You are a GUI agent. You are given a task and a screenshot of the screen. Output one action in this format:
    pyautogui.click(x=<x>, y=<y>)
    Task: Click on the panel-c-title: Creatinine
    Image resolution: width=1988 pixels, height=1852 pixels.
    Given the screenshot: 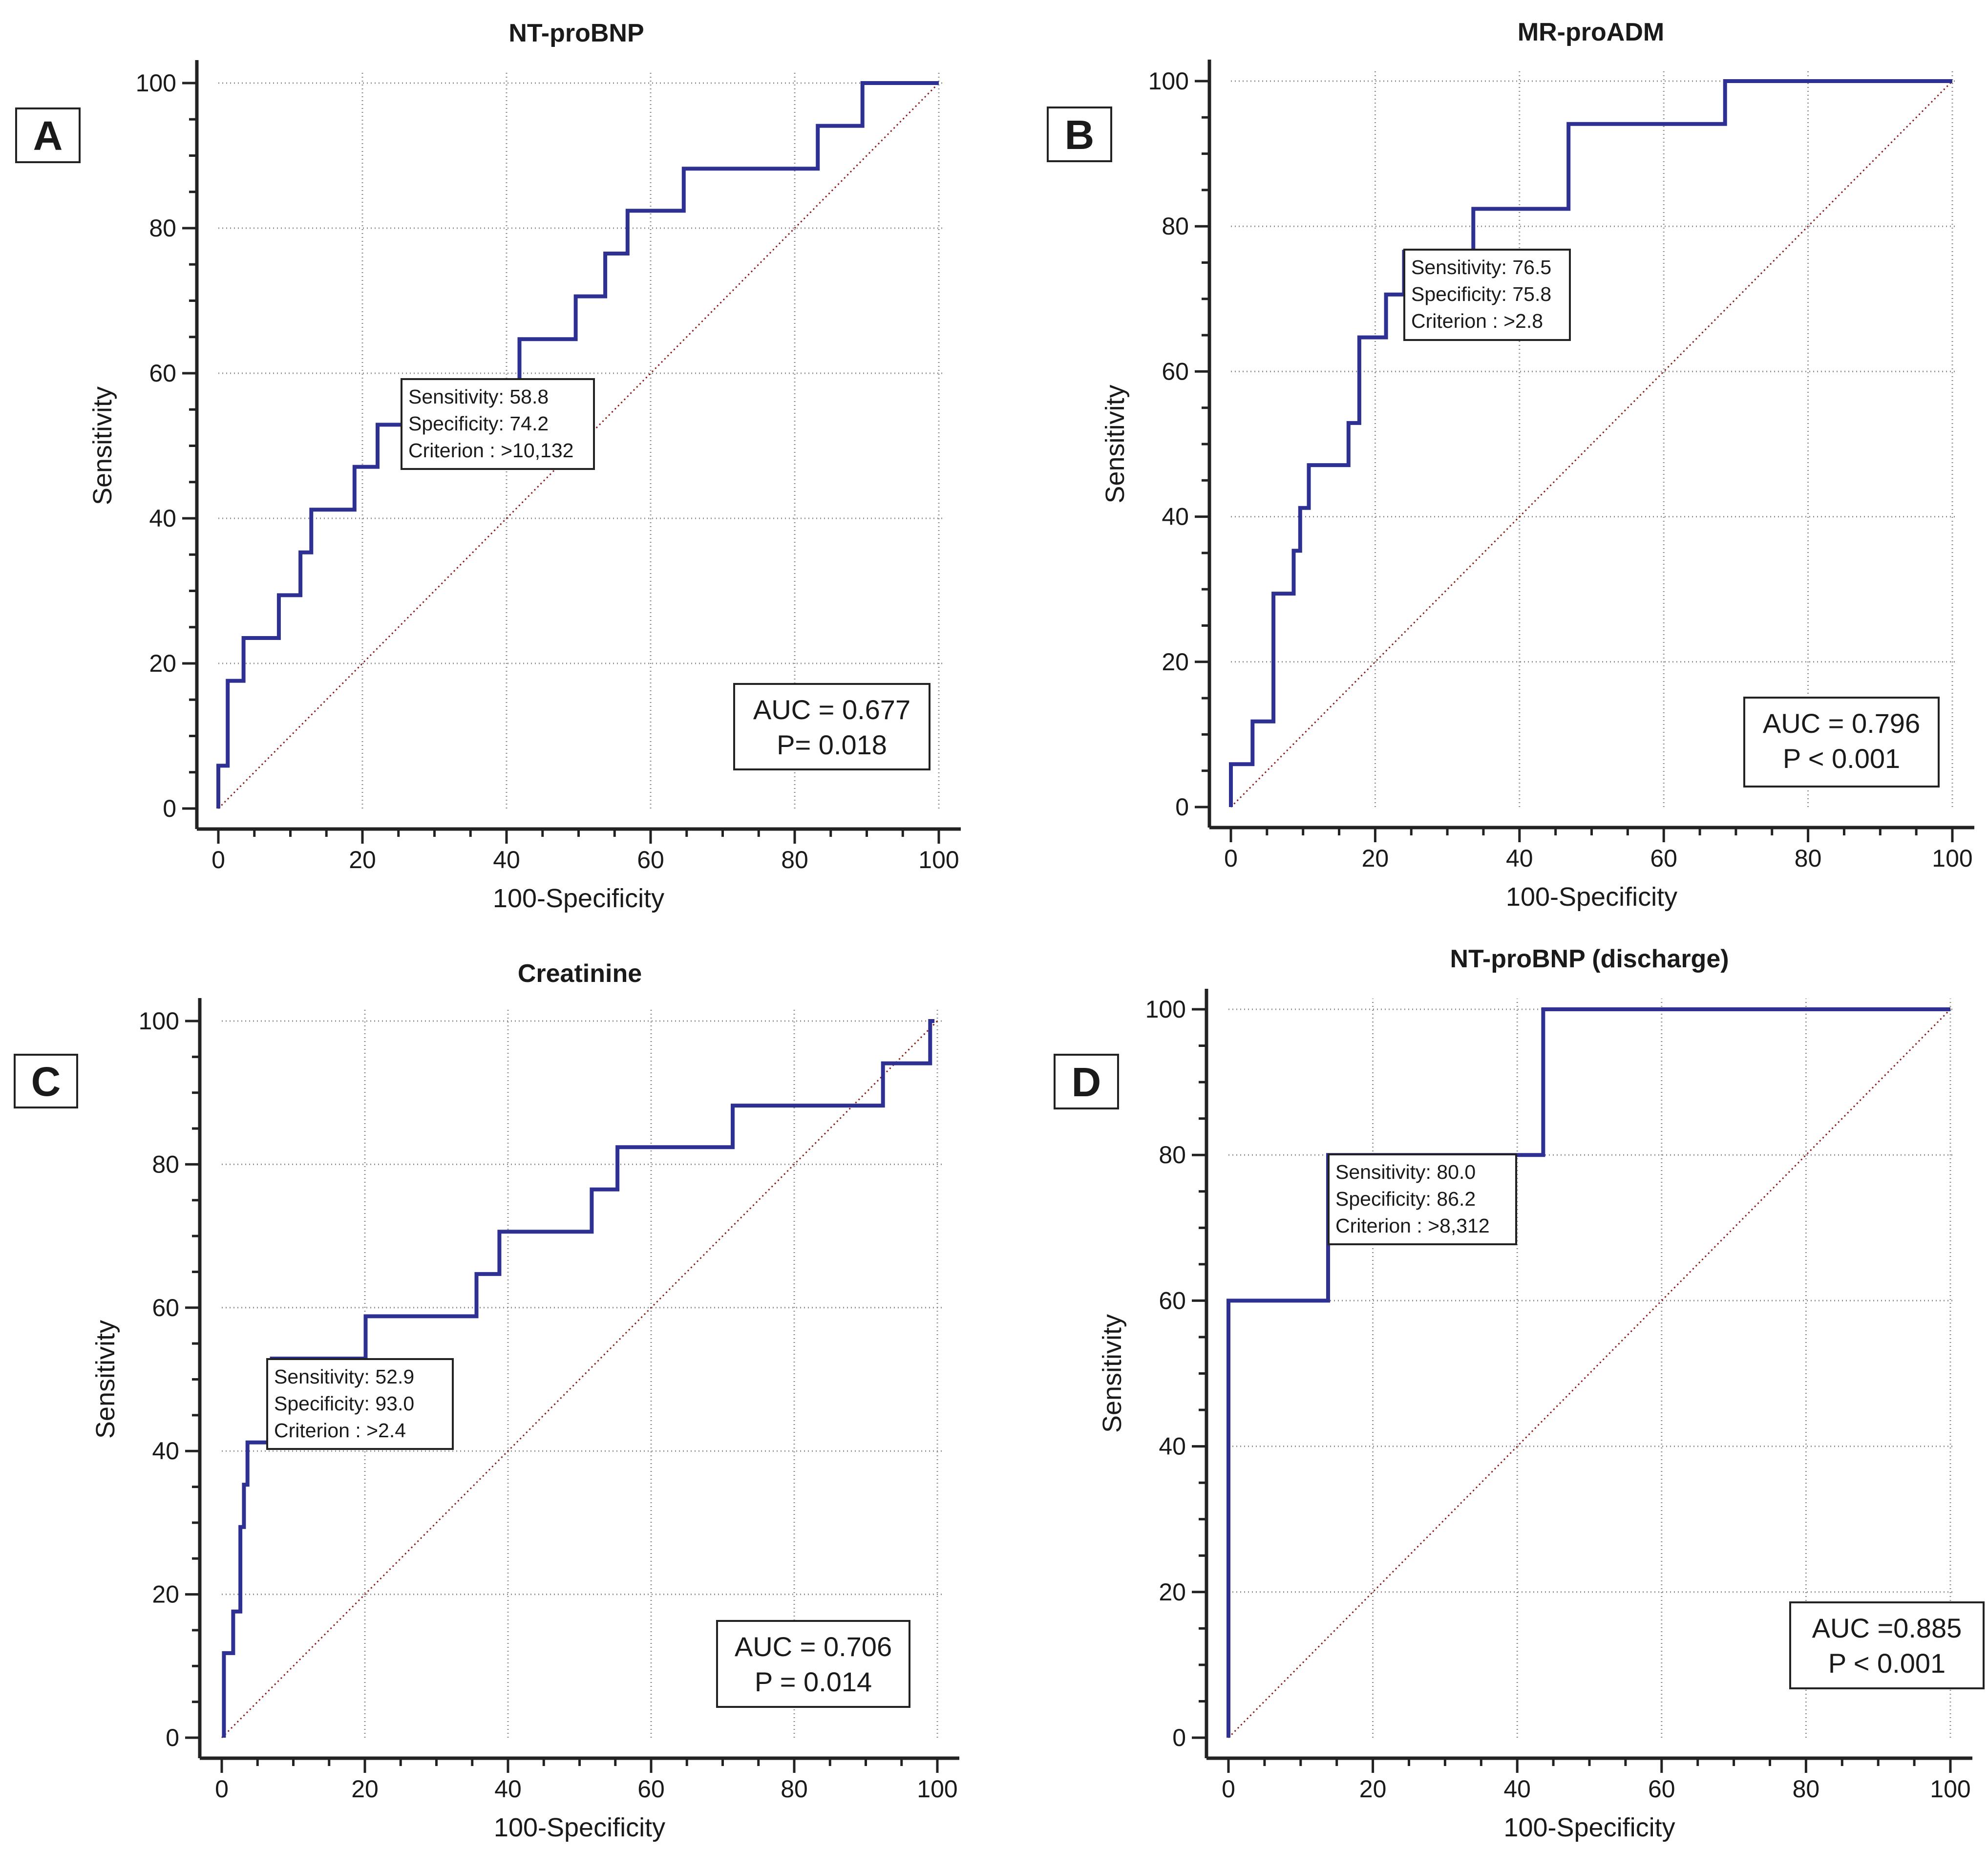 What is the action you would take?
    pyautogui.click(x=580, y=973)
    